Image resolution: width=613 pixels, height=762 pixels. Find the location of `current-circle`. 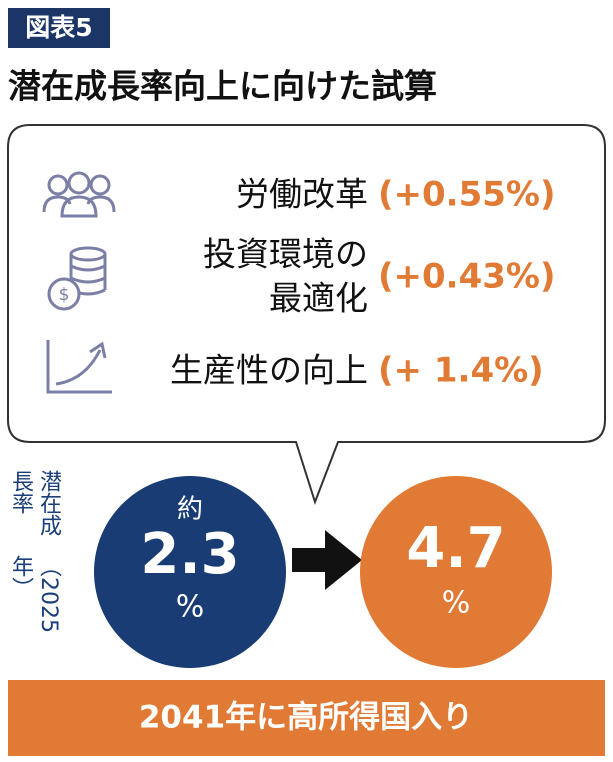

current-circle is located at coordinates (190, 572).